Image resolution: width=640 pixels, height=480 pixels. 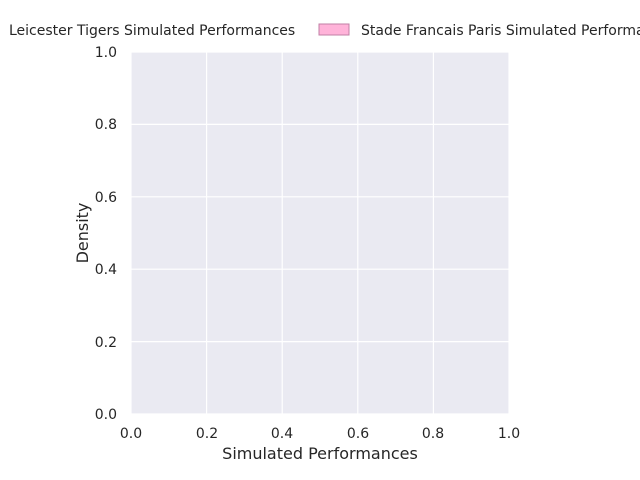 What do you see at coordinates (106, 415) in the screenshot?
I see `y-tick-label: 0.0` at bounding box center [106, 415].